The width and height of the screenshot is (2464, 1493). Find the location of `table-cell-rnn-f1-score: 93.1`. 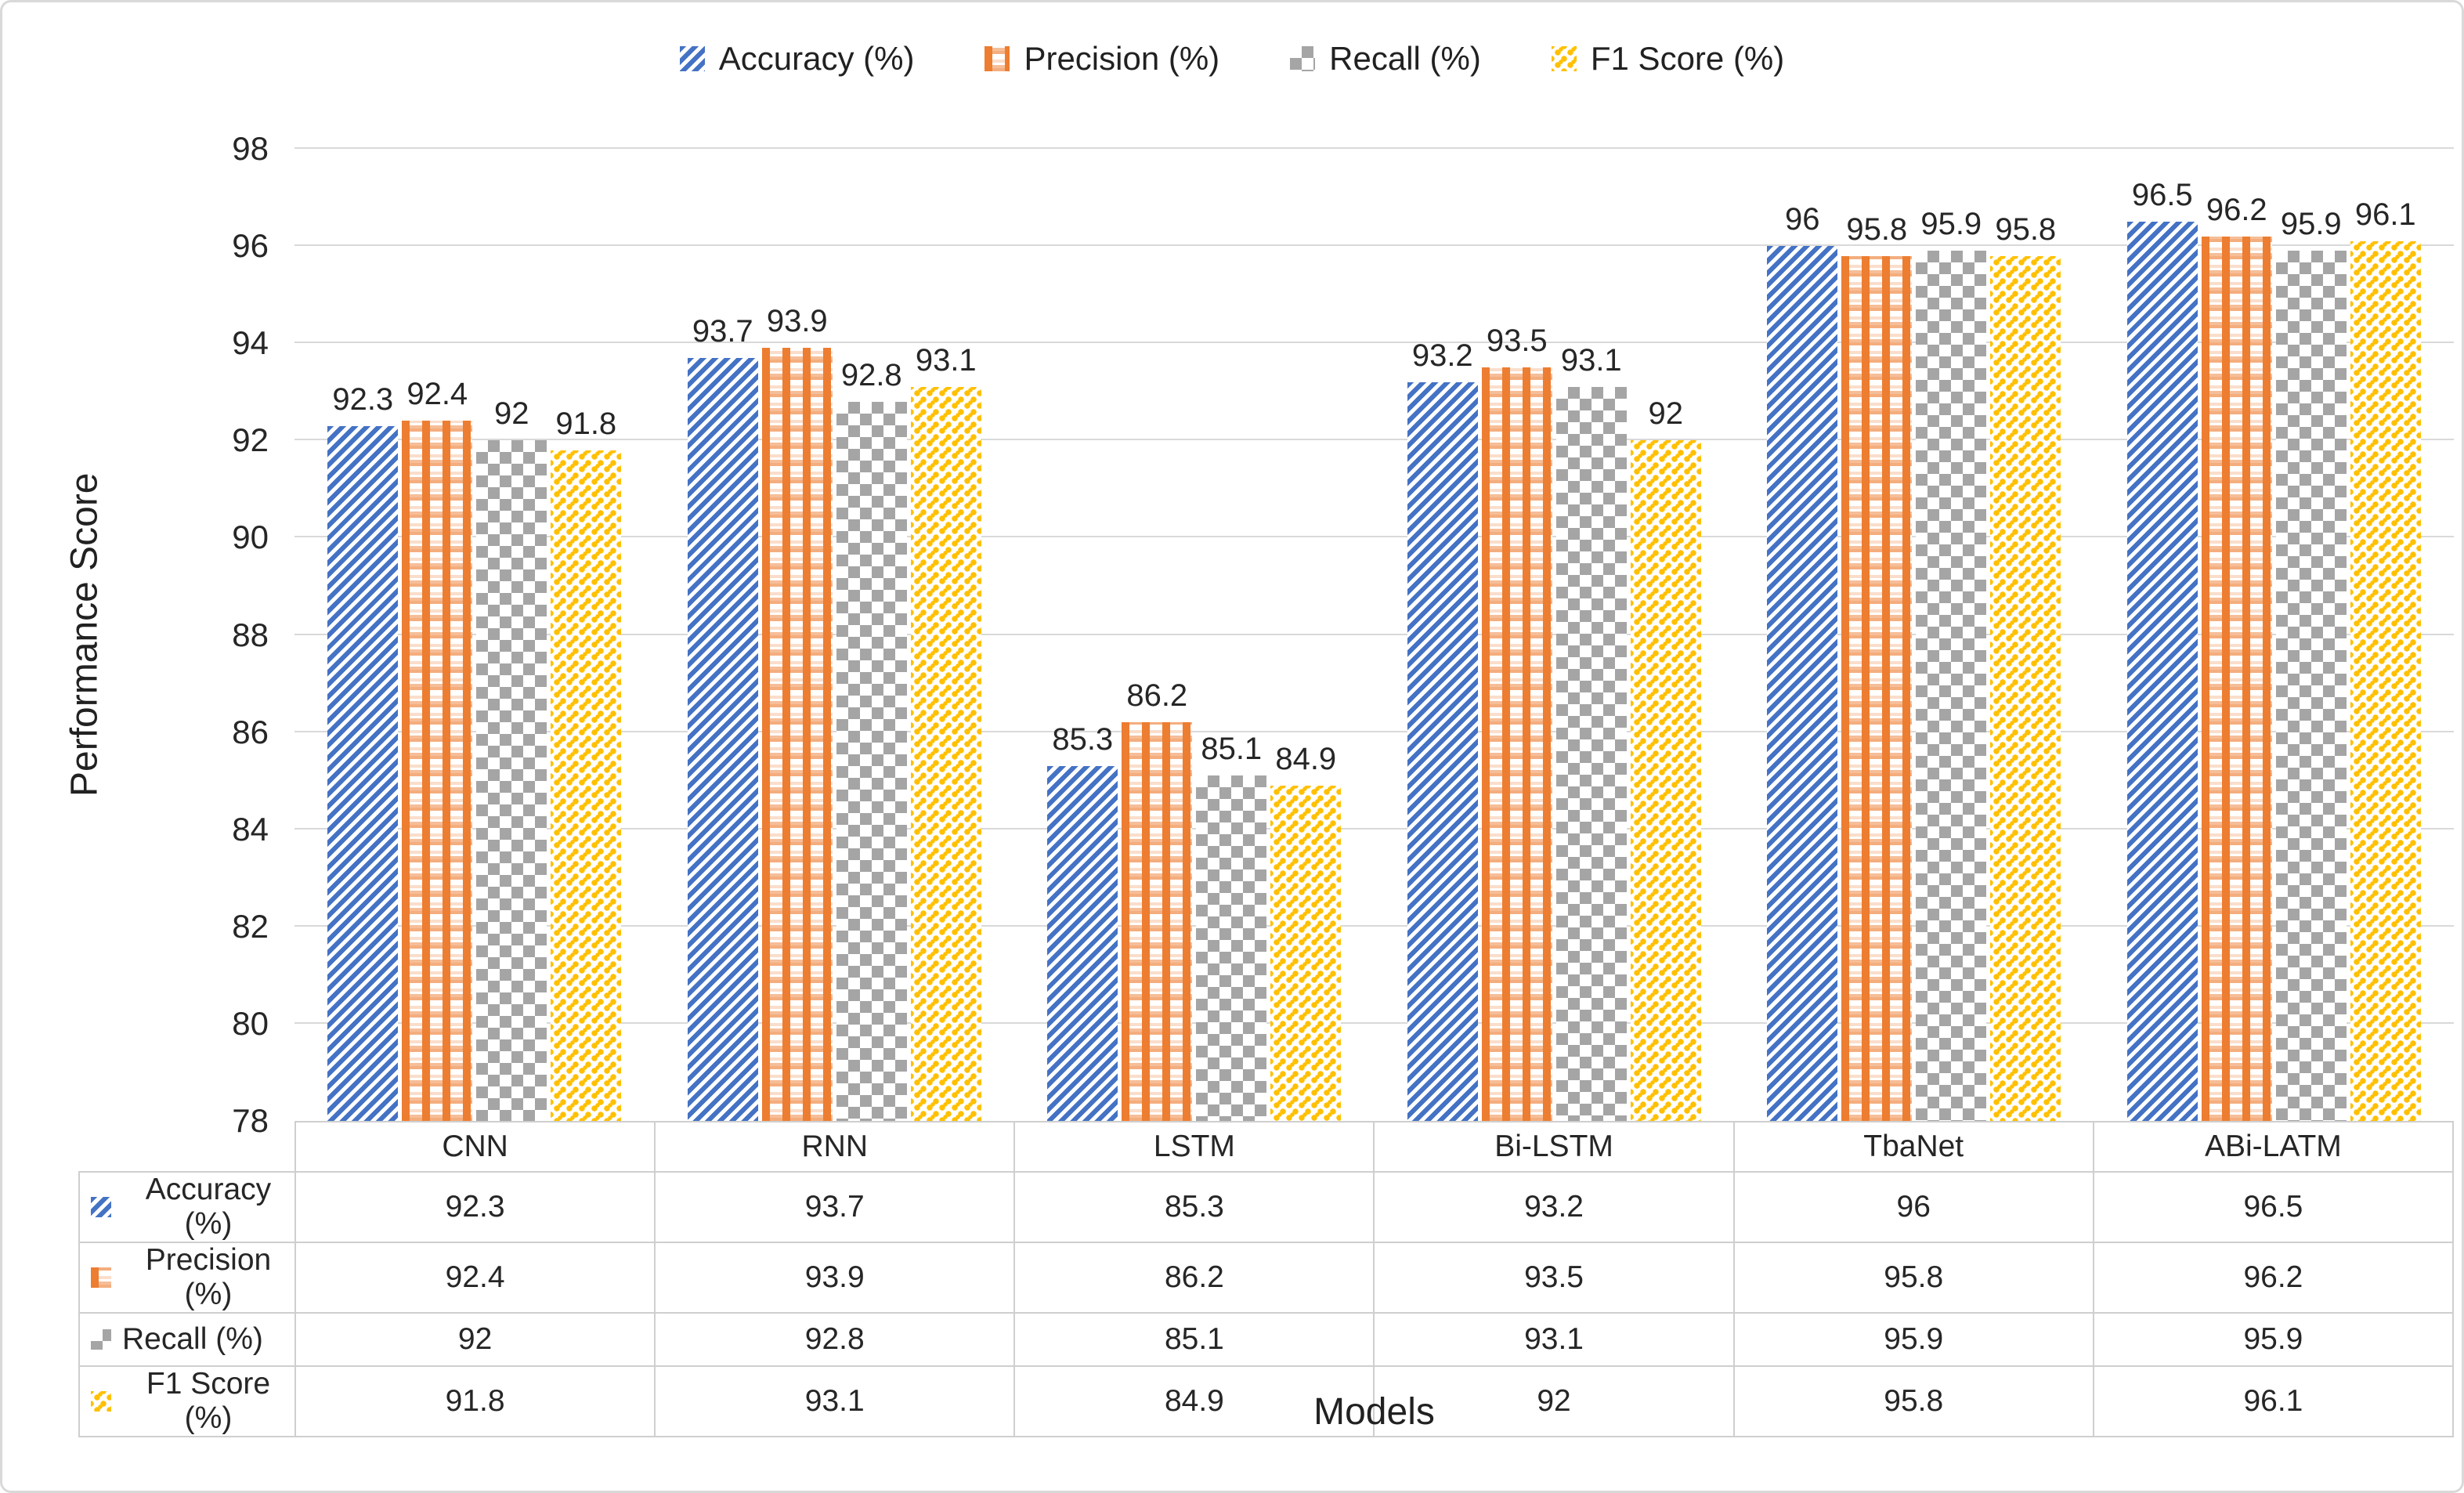

table-cell-rnn-f1-score: 93.1 is located at coordinates (835, 1401).